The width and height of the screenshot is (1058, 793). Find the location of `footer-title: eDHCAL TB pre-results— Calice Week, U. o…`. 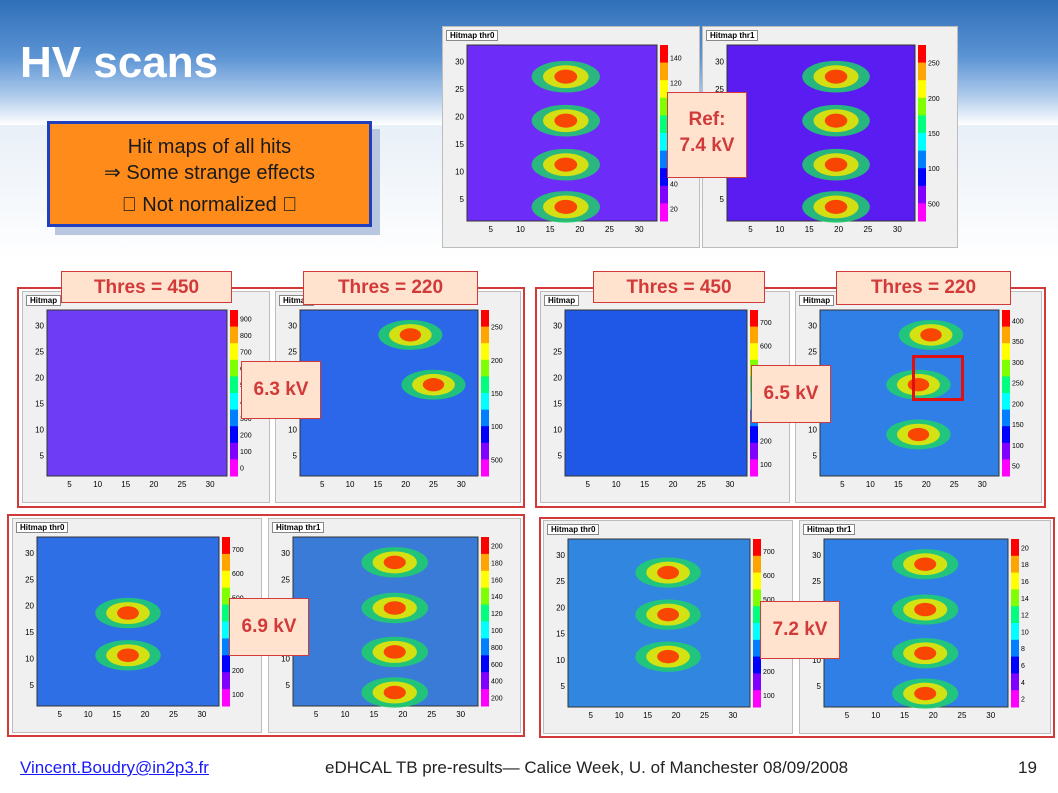

footer-title: eDHCAL TB pre-results— Calice Week, U. o… is located at coordinates (587, 767).